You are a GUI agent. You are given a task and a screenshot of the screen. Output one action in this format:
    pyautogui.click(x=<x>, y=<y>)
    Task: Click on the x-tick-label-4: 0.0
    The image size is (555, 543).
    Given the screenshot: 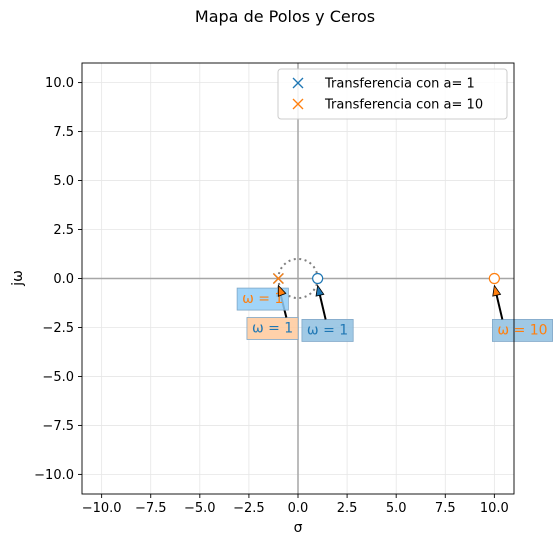 What is the action you would take?
    pyautogui.click(x=298, y=508)
    